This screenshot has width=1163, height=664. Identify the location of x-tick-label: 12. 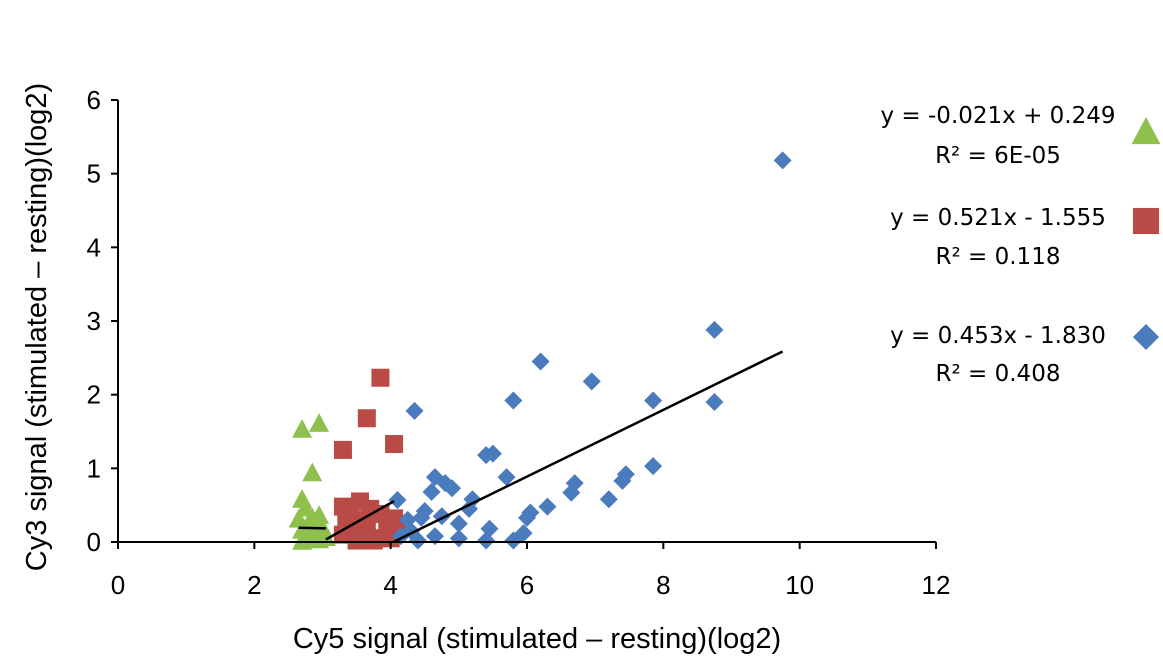
(936, 585).